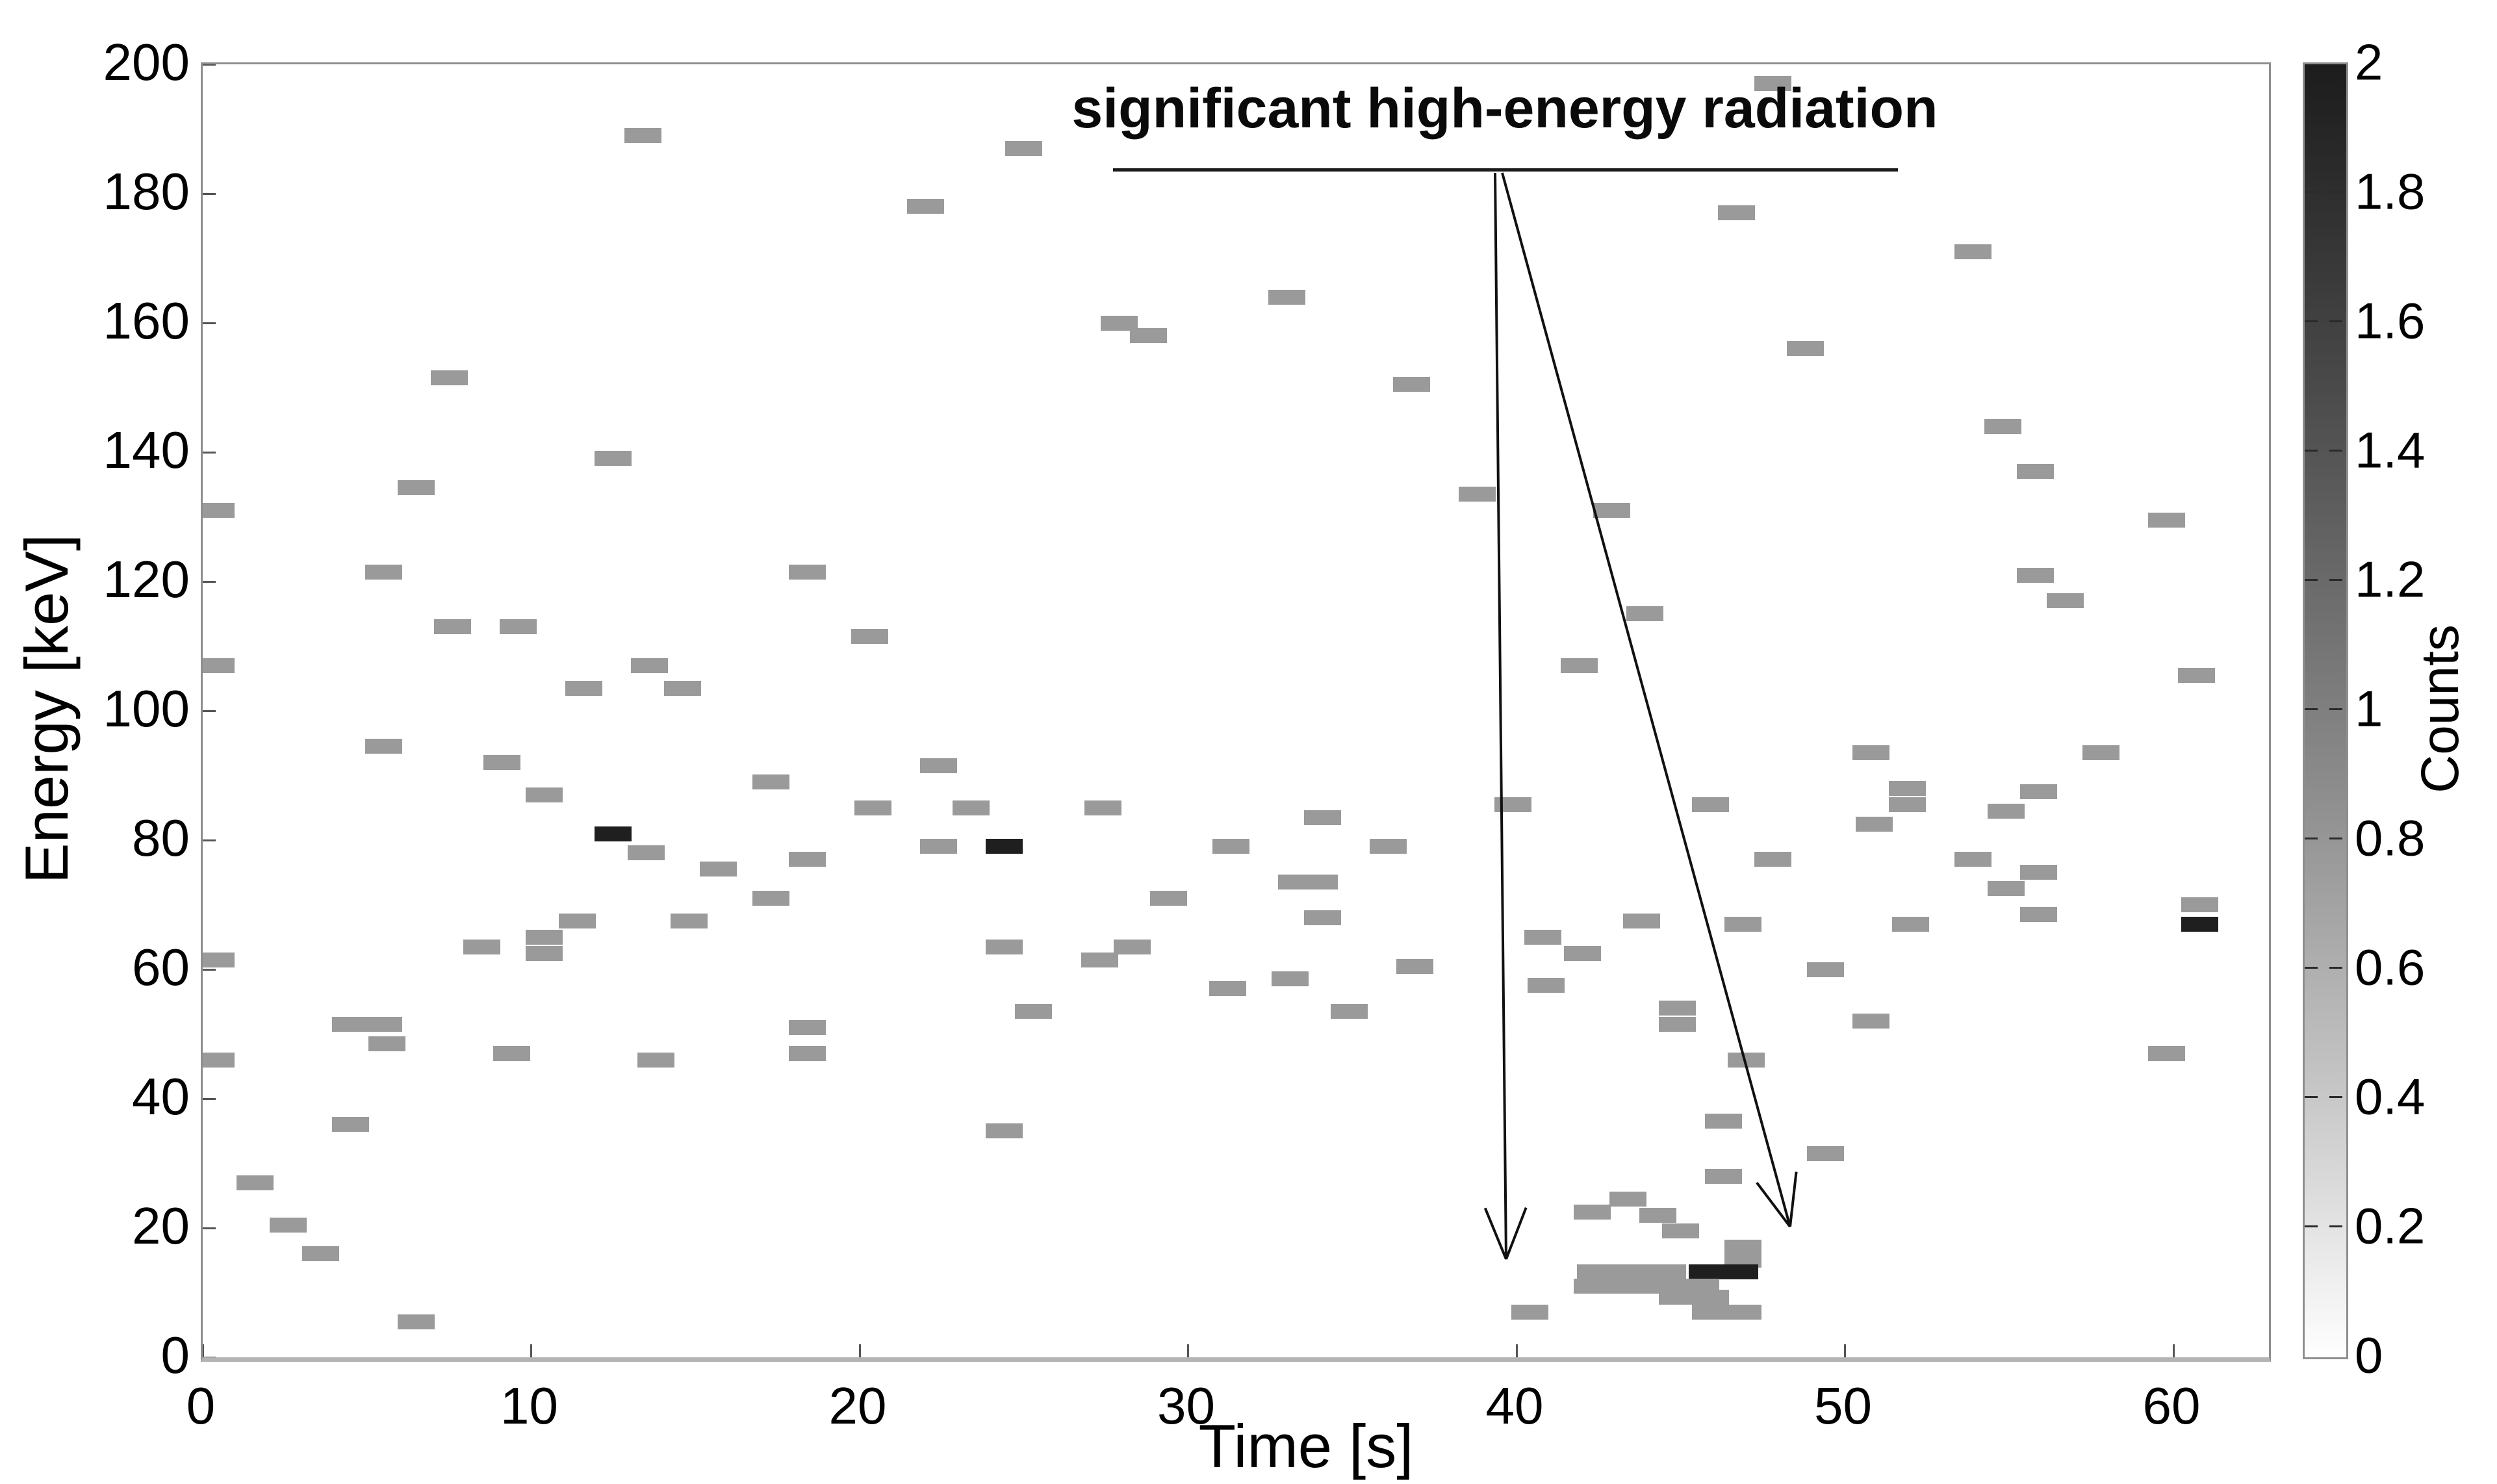 This screenshot has height=1484, width=2497. Describe the element at coordinates (201, 1406) in the screenshot. I see `x-tick-label: 0` at that location.